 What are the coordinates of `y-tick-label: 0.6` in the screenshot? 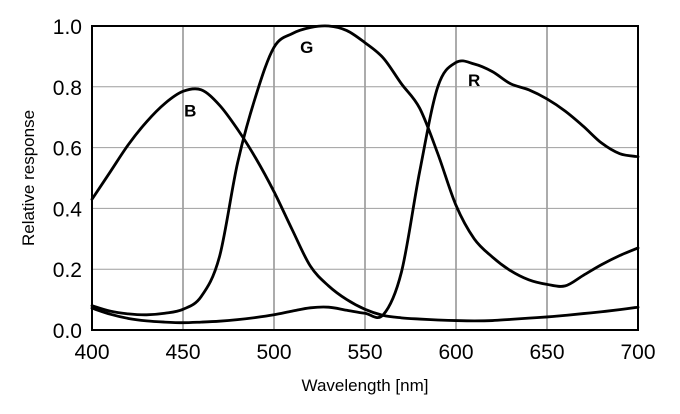 It's located at (67, 149).